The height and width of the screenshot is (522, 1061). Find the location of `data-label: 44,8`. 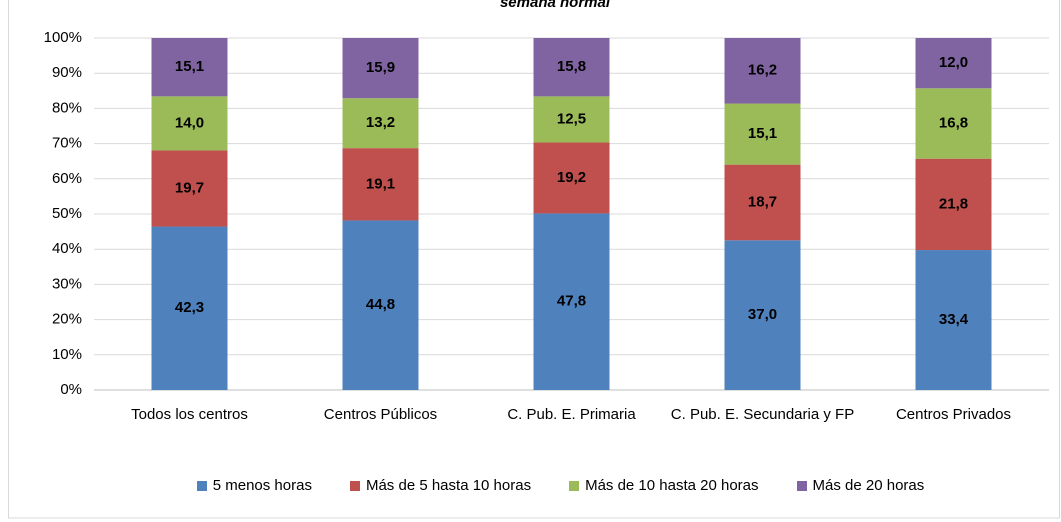

data-label: 44,8 is located at coordinates (380, 304).